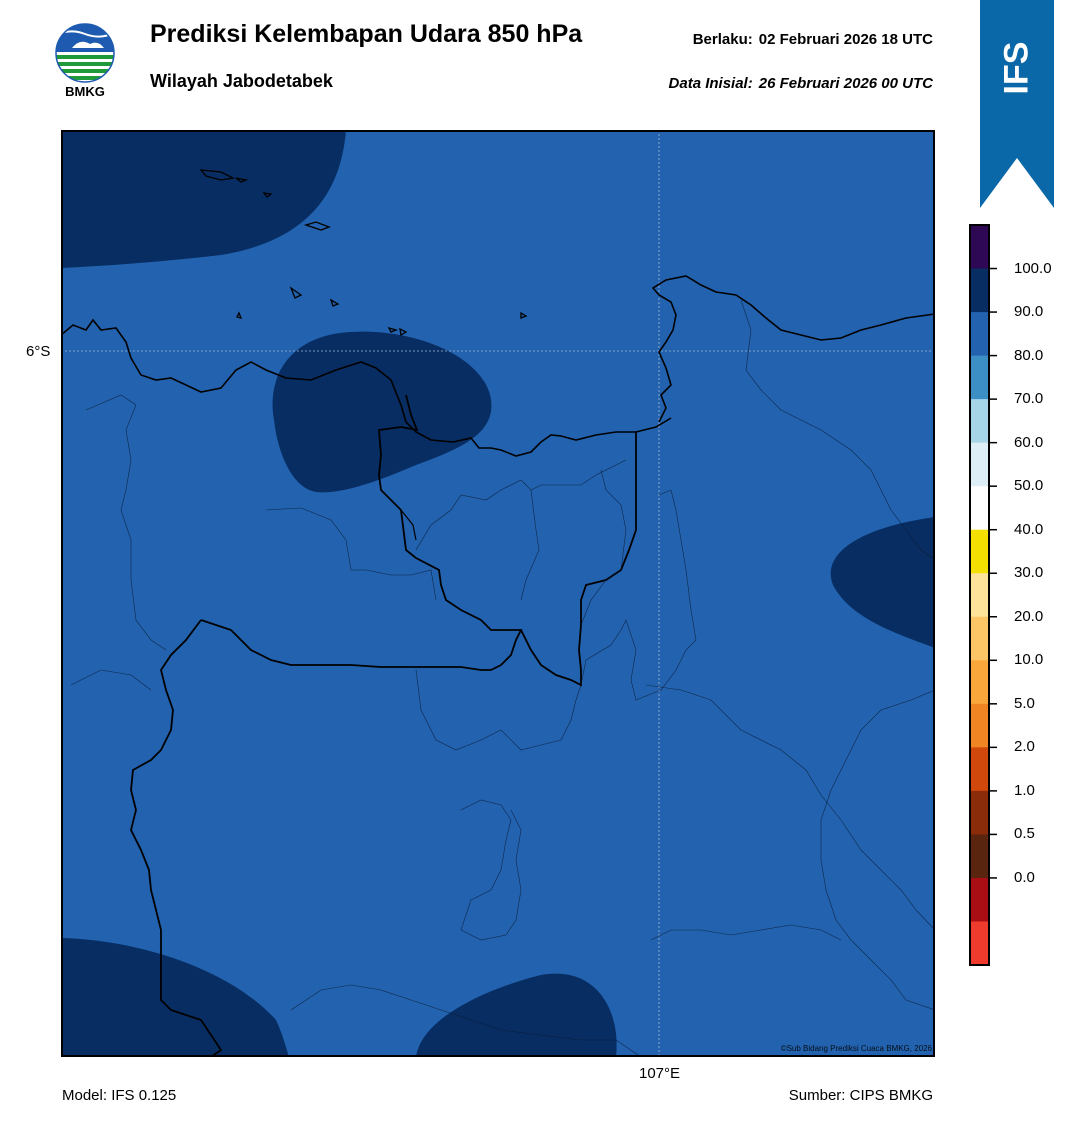 The height and width of the screenshot is (1128, 1081). Describe the element at coordinates (85, 91) in the screenshot. I see `logo-text: BMKG` at that location.